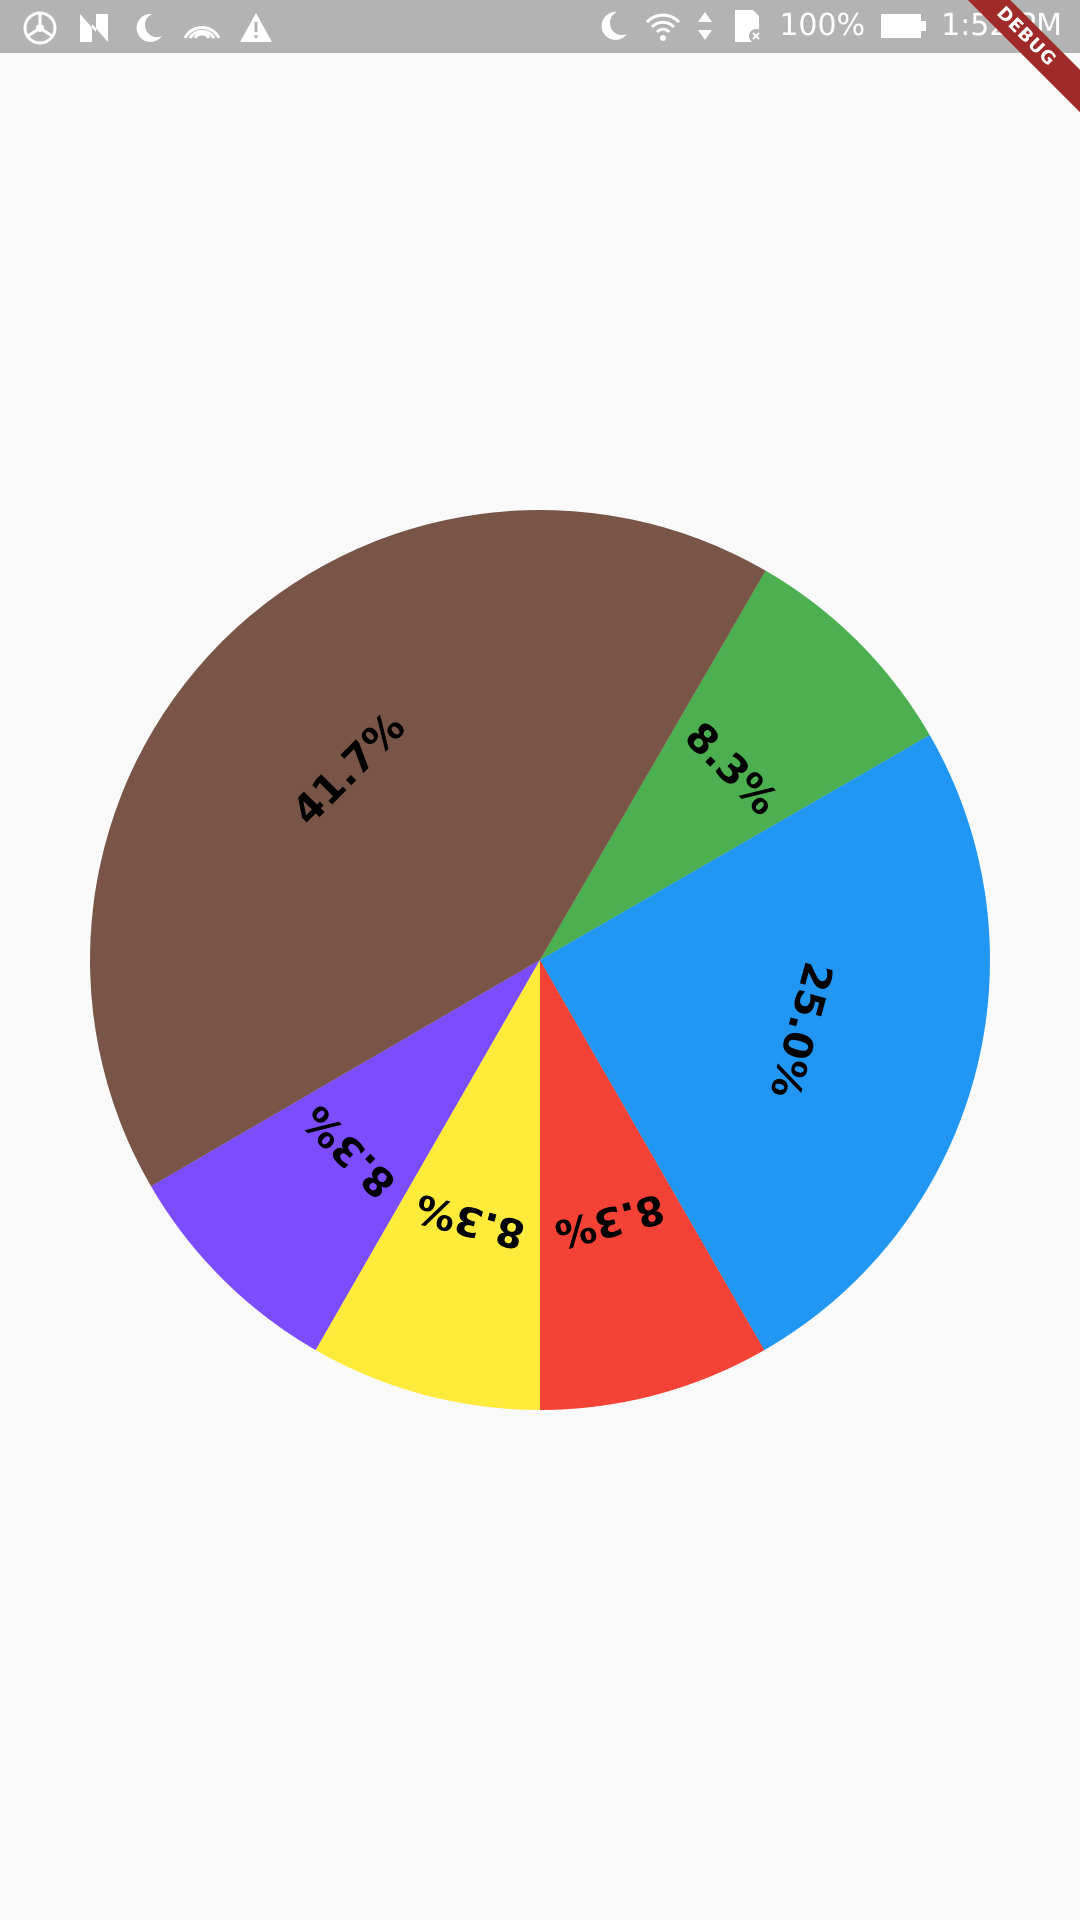  What do you see at coordinates (202, 32) in the screenshot?
I see `hotspot-icon` at bounding box center [202, 32].